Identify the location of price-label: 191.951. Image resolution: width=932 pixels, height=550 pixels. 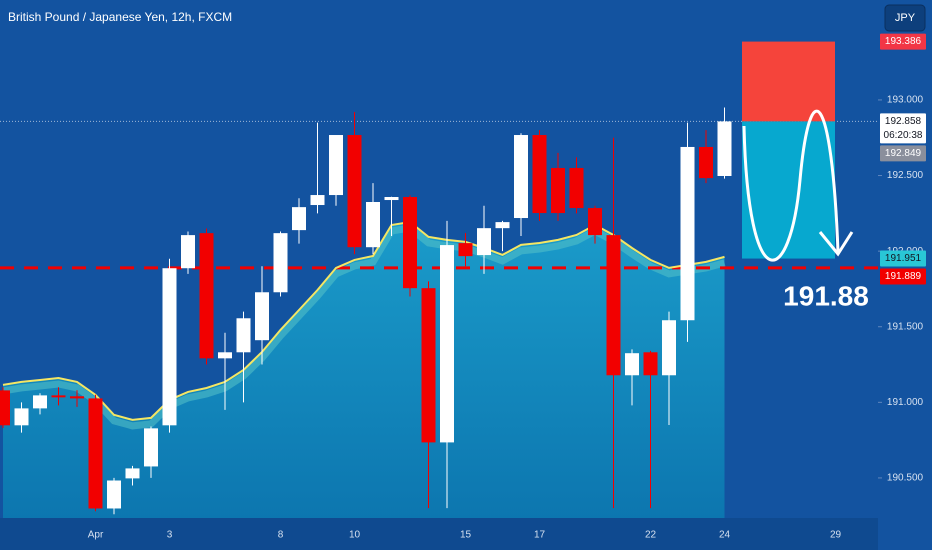
(903, 258).